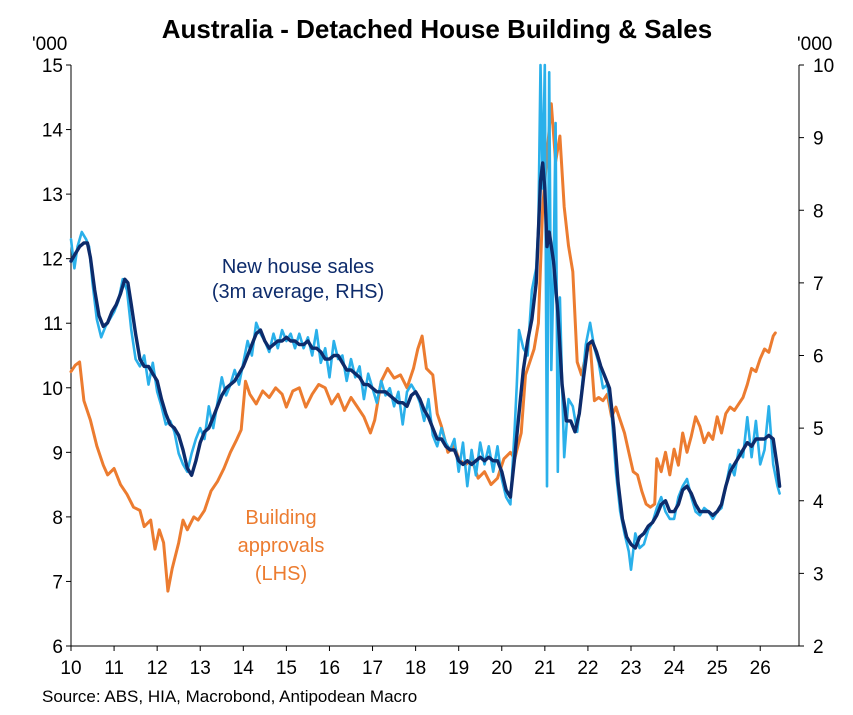 The height and width of the screenshot is (715, 853). Describe the element at coordinates (814, 44) in the screenshot. I see `right-axis-unit: '000` at that location.